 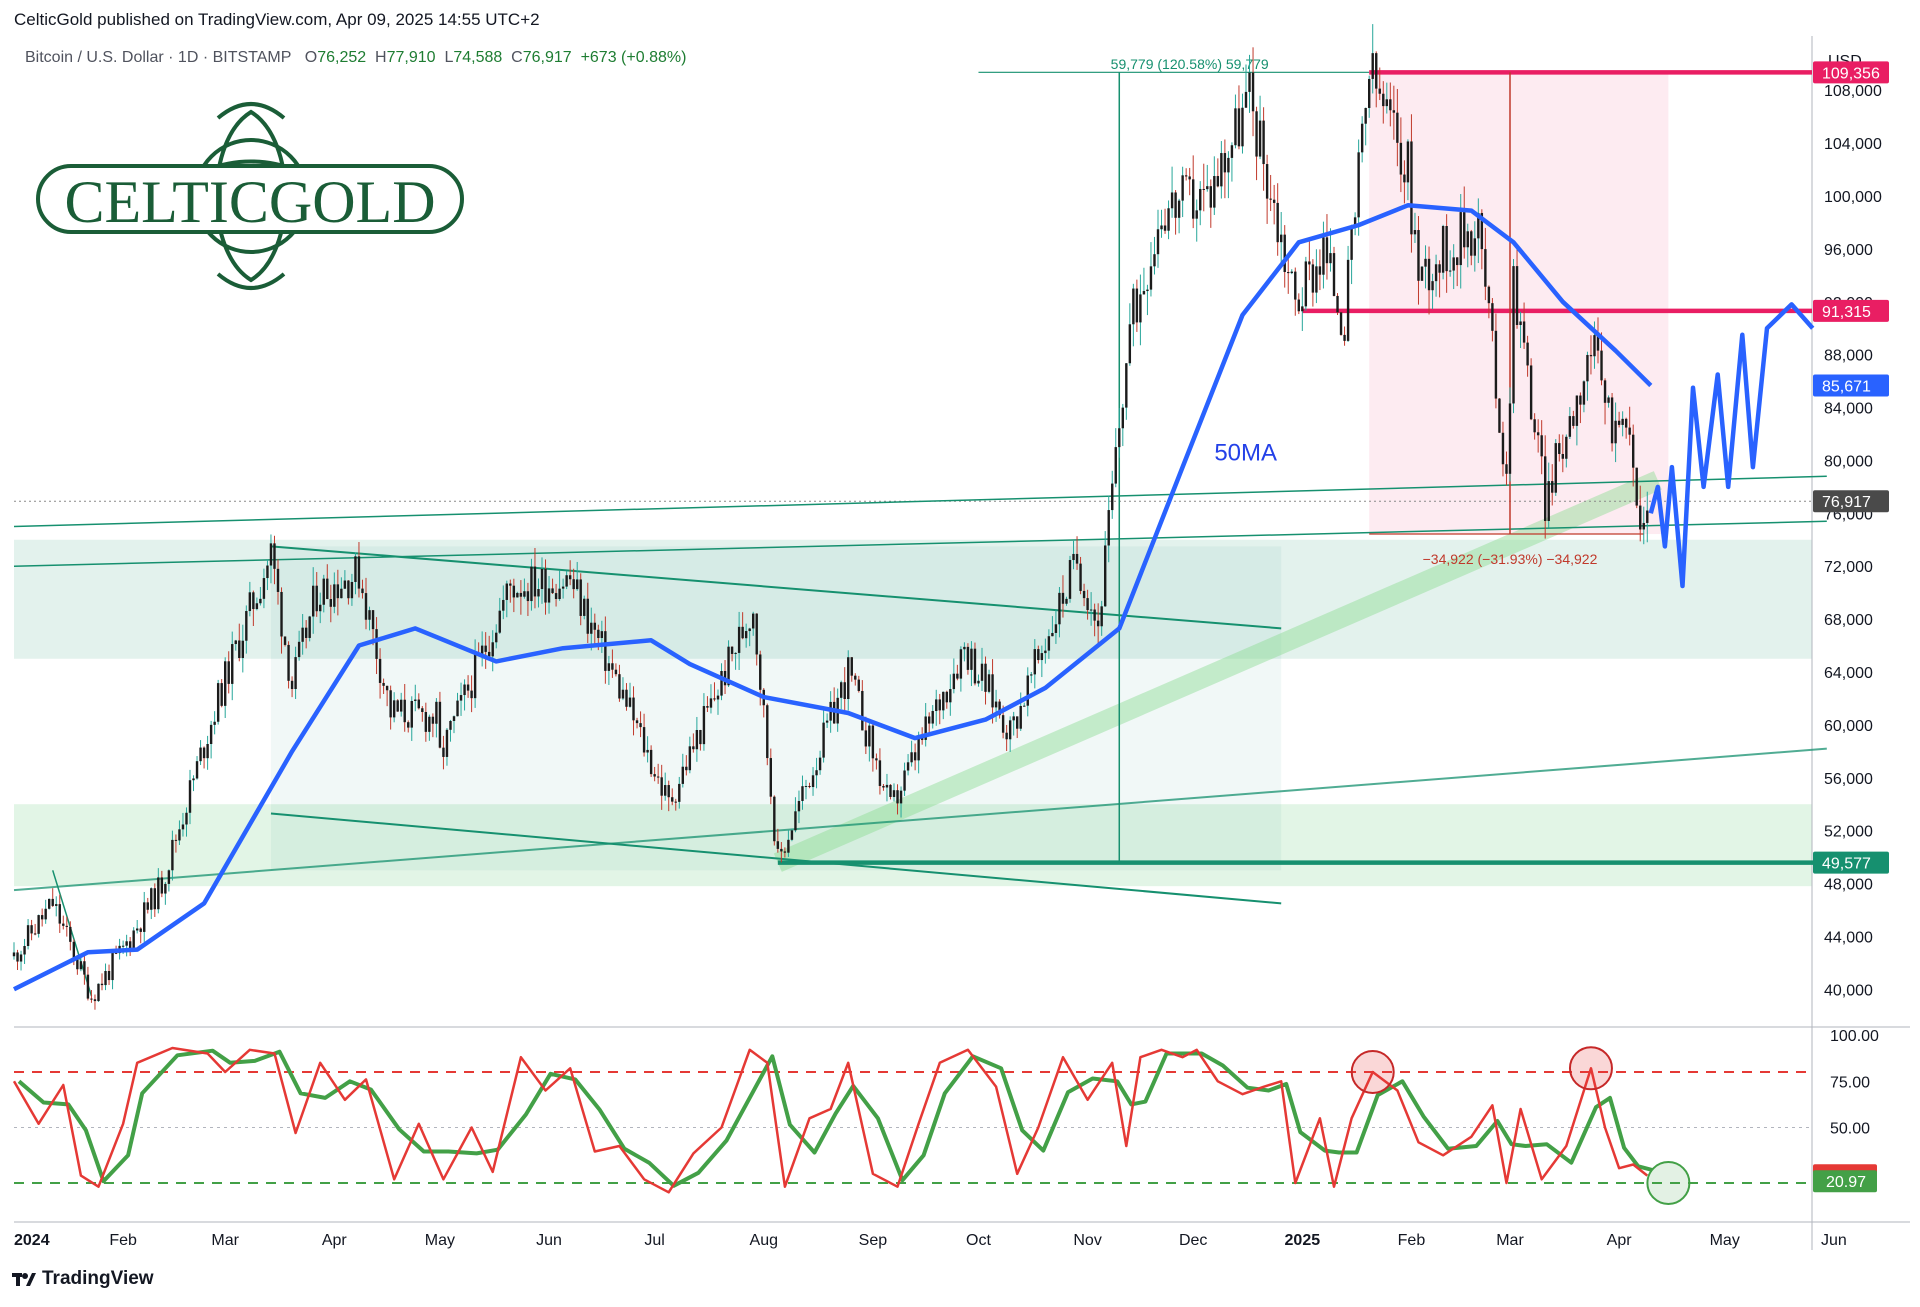 I want to click on date-tick-label: 2024, so click(x=32, y=1240).